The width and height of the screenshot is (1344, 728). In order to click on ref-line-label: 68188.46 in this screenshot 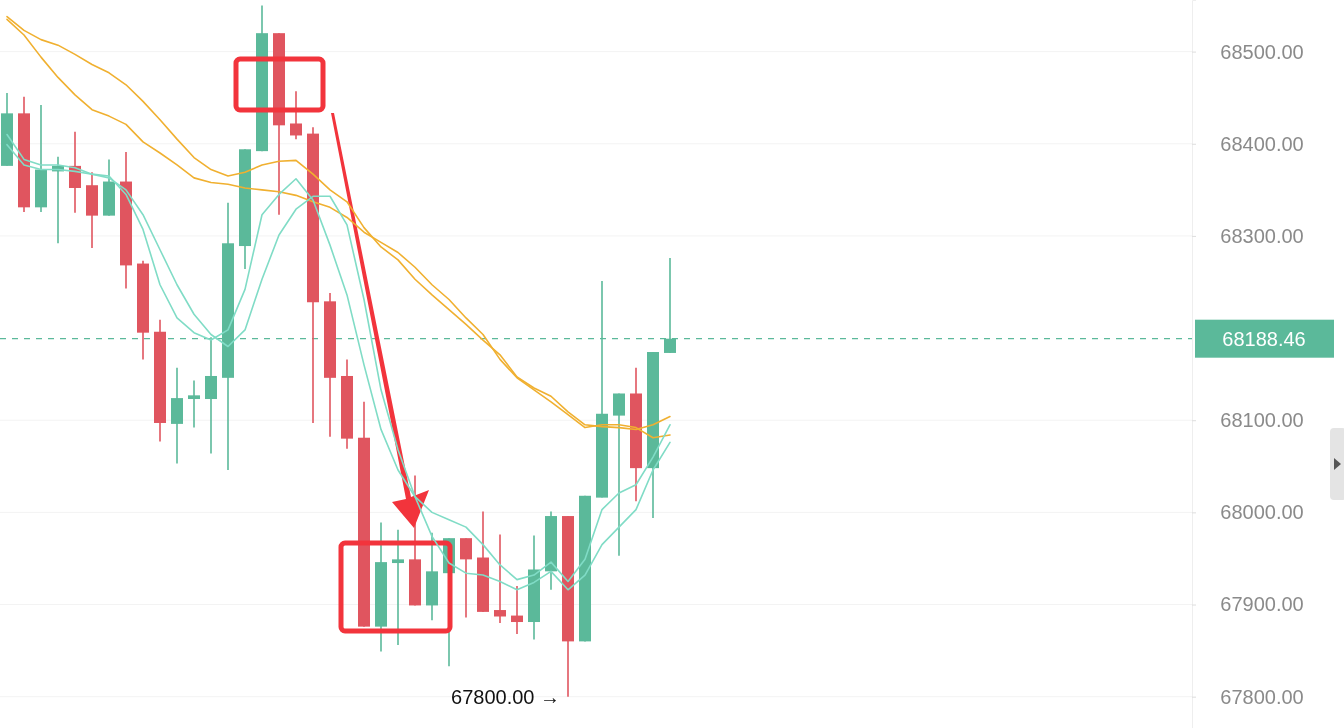, I will do `click(1264, 338)`.